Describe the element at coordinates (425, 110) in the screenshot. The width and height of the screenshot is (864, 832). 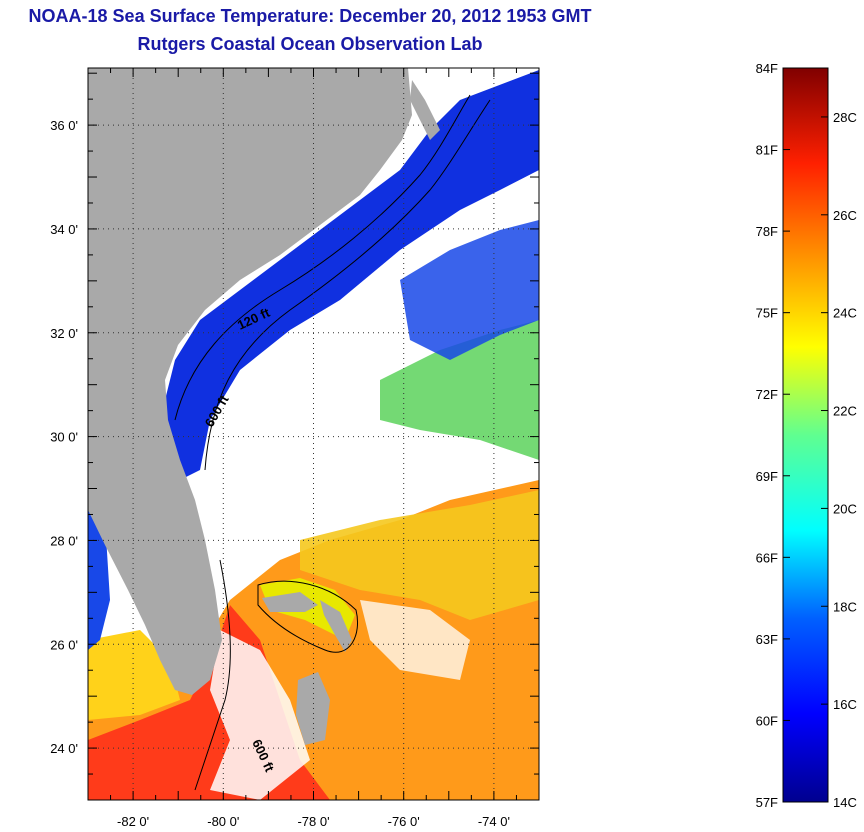
I see `land-outer-banks` at that location.